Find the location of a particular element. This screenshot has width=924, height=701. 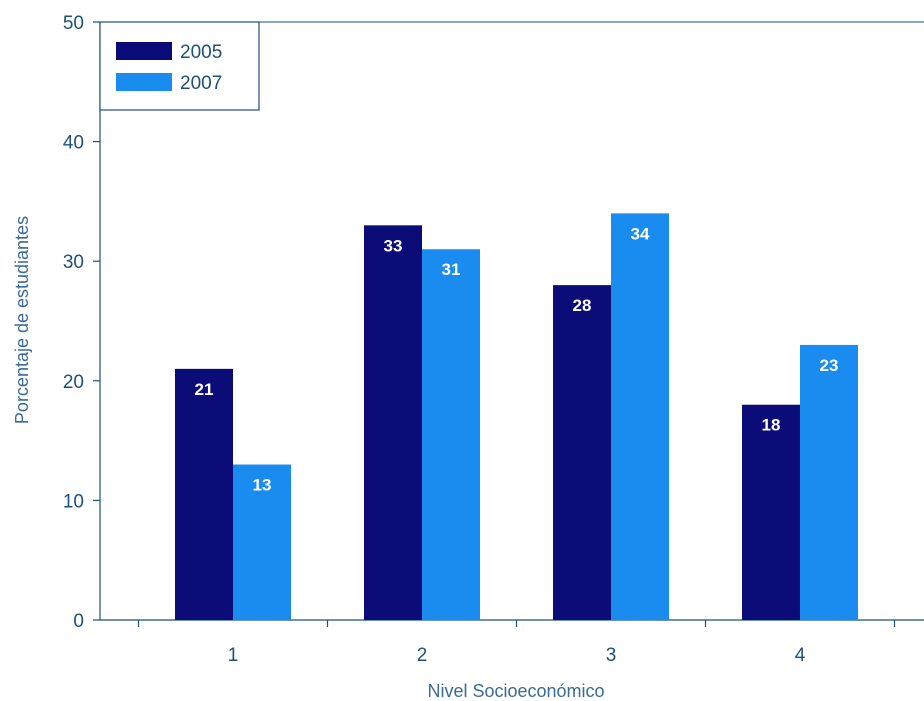

bar-label-2007-cat-1: 13 is located at coordinates (262, 485).